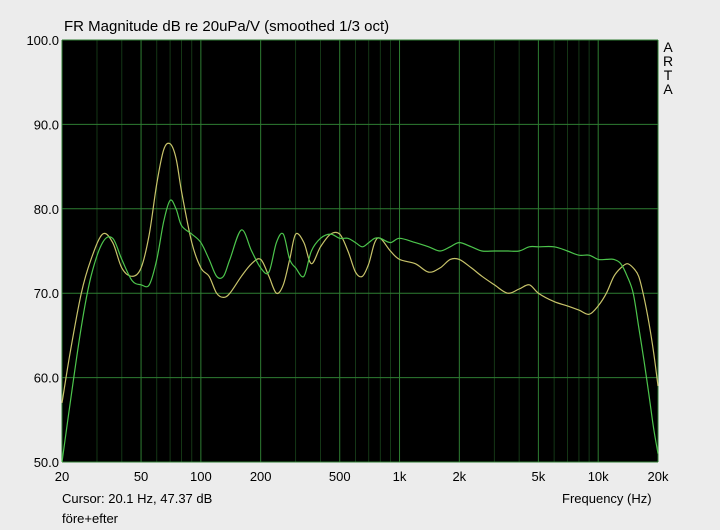 This screenshot has height=530, width=720. What do you see at coordinates (201, 476) in the screenshot?
I see `x-tick-label: 100` at bounding box center [201, 476].